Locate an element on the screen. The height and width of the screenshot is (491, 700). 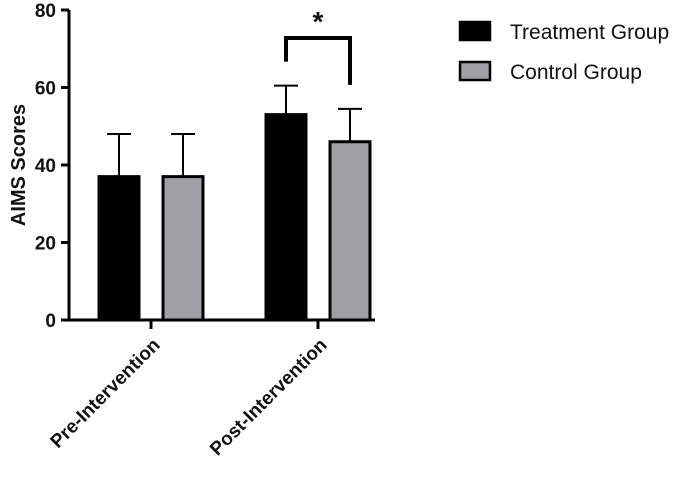
y-tick-label: 60 is located at coordinates (45, 89).